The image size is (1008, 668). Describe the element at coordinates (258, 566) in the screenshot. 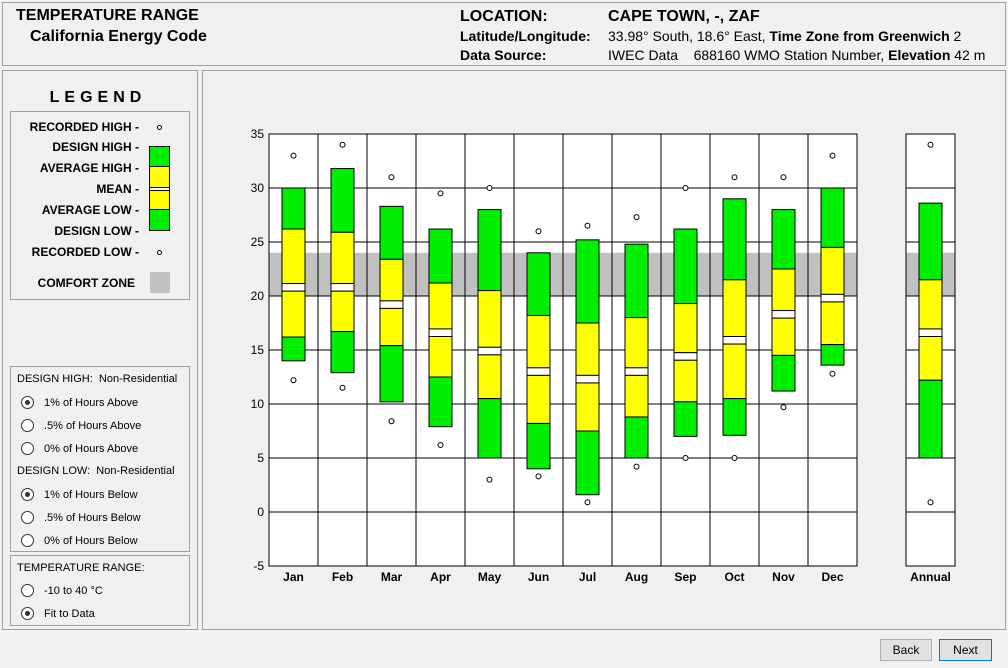

I see `y-tick-label: -5` at that location.